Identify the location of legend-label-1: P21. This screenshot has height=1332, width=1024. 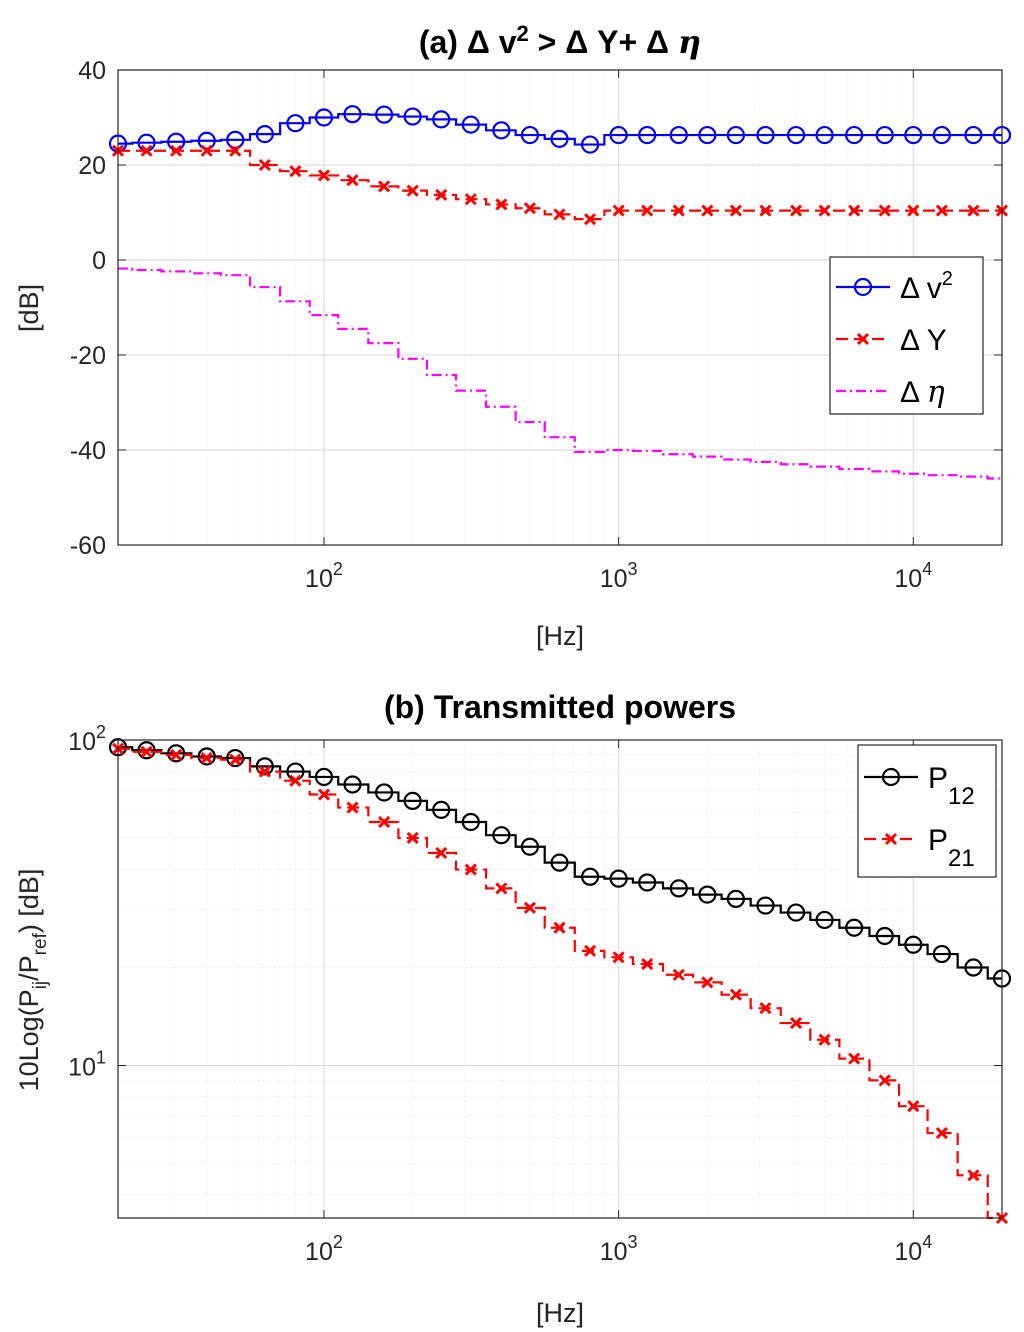
(951, 848).